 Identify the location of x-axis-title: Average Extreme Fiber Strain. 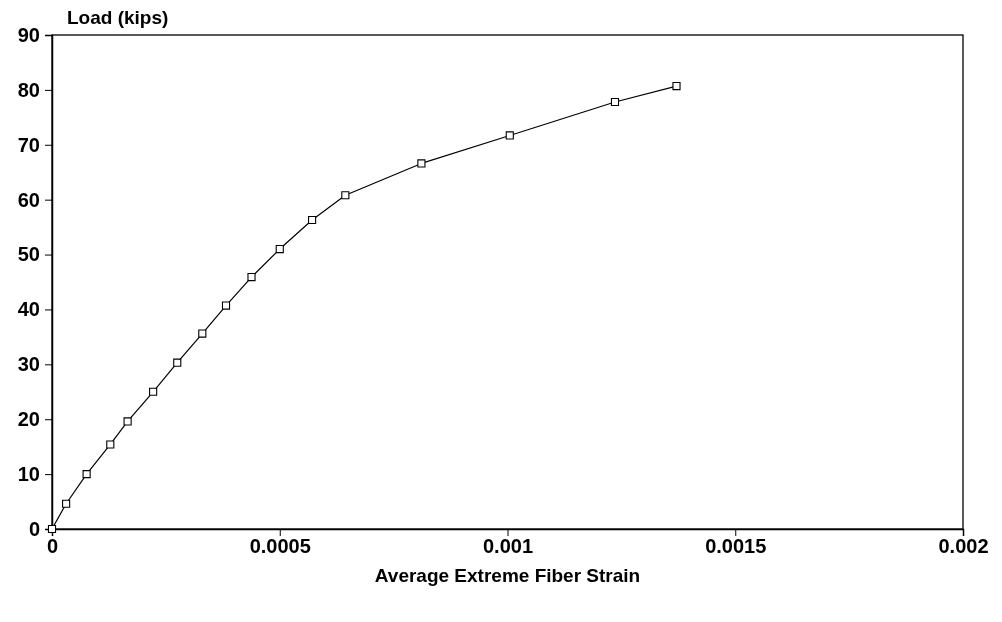
(507, 575).